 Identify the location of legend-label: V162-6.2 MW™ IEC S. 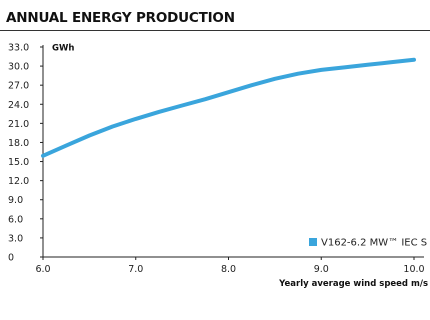
(374, 243).